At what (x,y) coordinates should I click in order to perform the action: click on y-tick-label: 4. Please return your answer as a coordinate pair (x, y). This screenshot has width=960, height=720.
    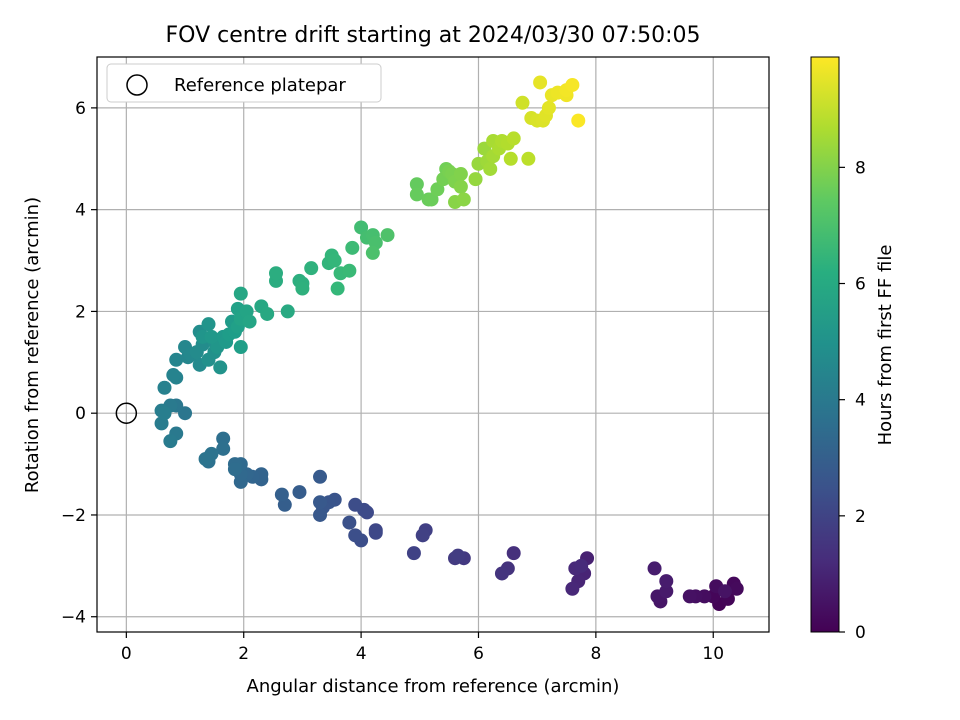
    Looking at the image, I should click on (80, 211).